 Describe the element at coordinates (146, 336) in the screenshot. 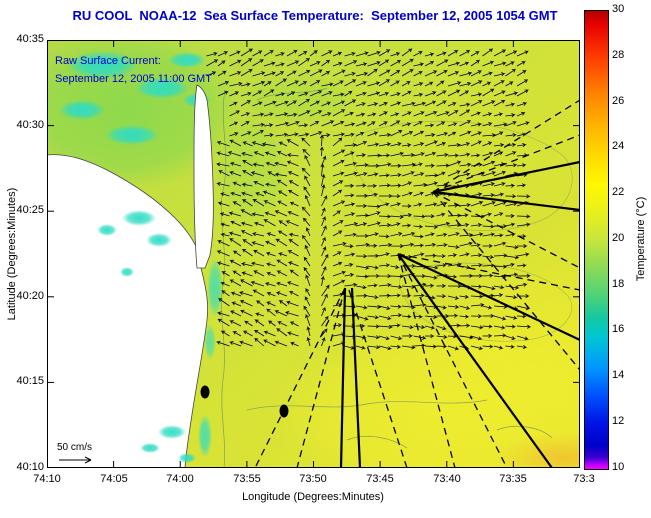

I see `inland-water-patches` at that location.